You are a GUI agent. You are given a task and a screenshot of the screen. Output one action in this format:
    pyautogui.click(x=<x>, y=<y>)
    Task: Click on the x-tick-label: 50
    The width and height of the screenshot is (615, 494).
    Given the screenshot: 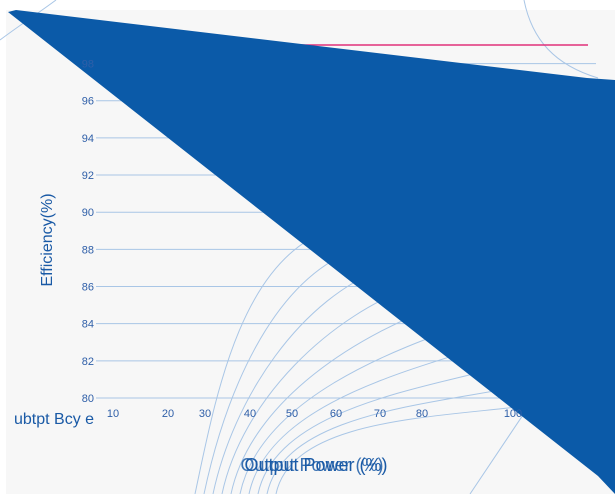 What is the action you would take?
    pyautogui.click(x=292, y=414)
    